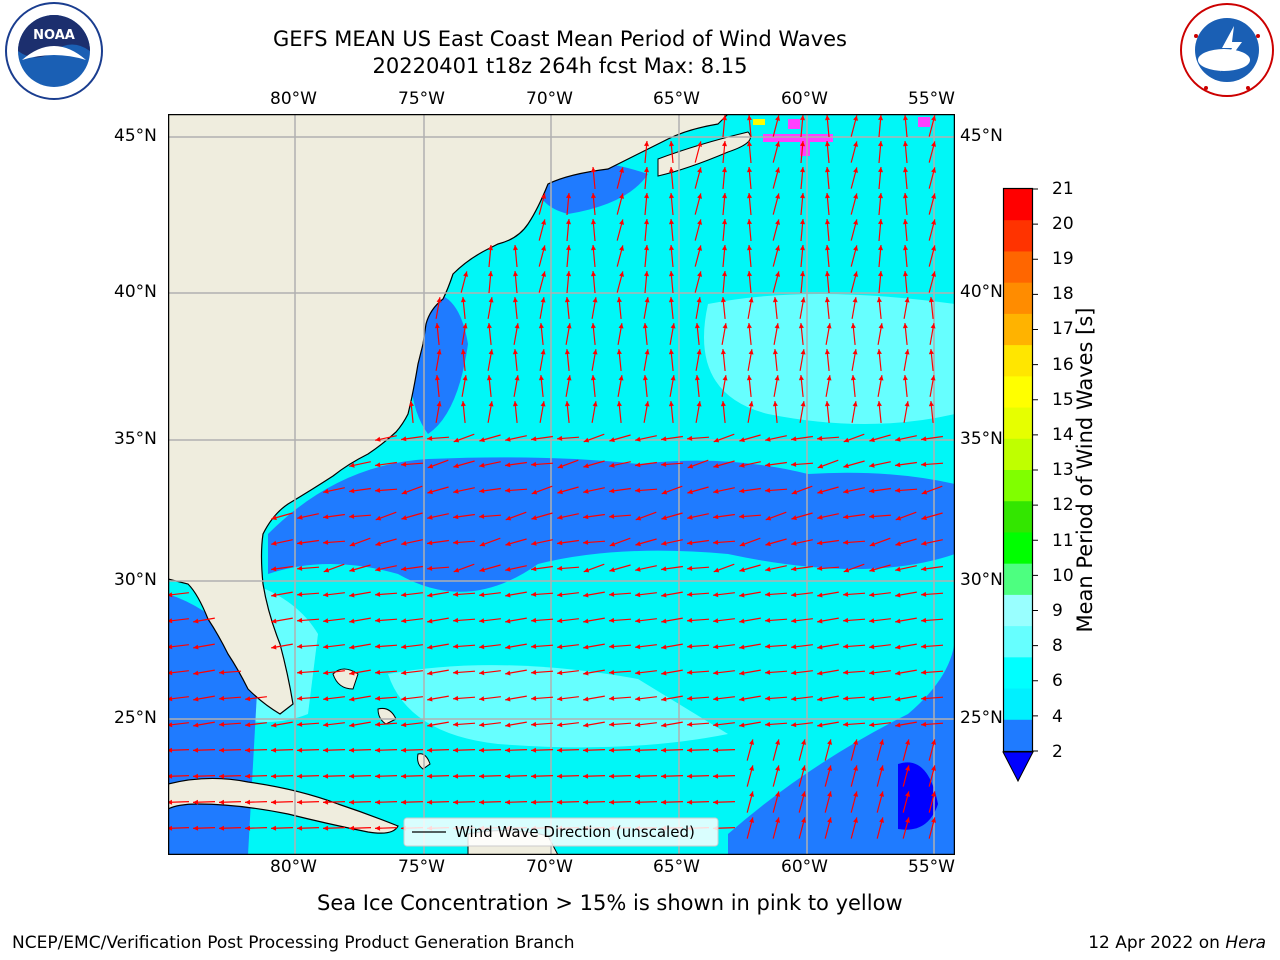 Image resolution: width=1280 pixels, height=960 pixels. I want to click on cuba, so click(283, 805).